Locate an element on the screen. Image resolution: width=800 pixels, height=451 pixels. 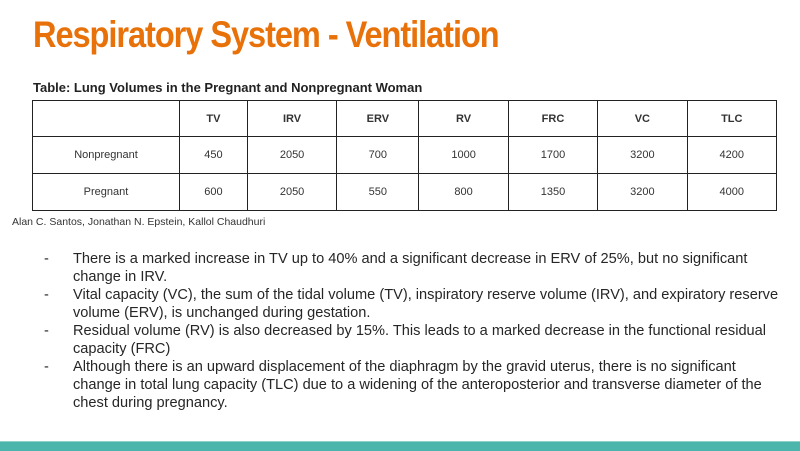
table-row-pregnant: Pregnant 600 2050 550 800 1350 3200 4000 is located at coordinates (405, 192).